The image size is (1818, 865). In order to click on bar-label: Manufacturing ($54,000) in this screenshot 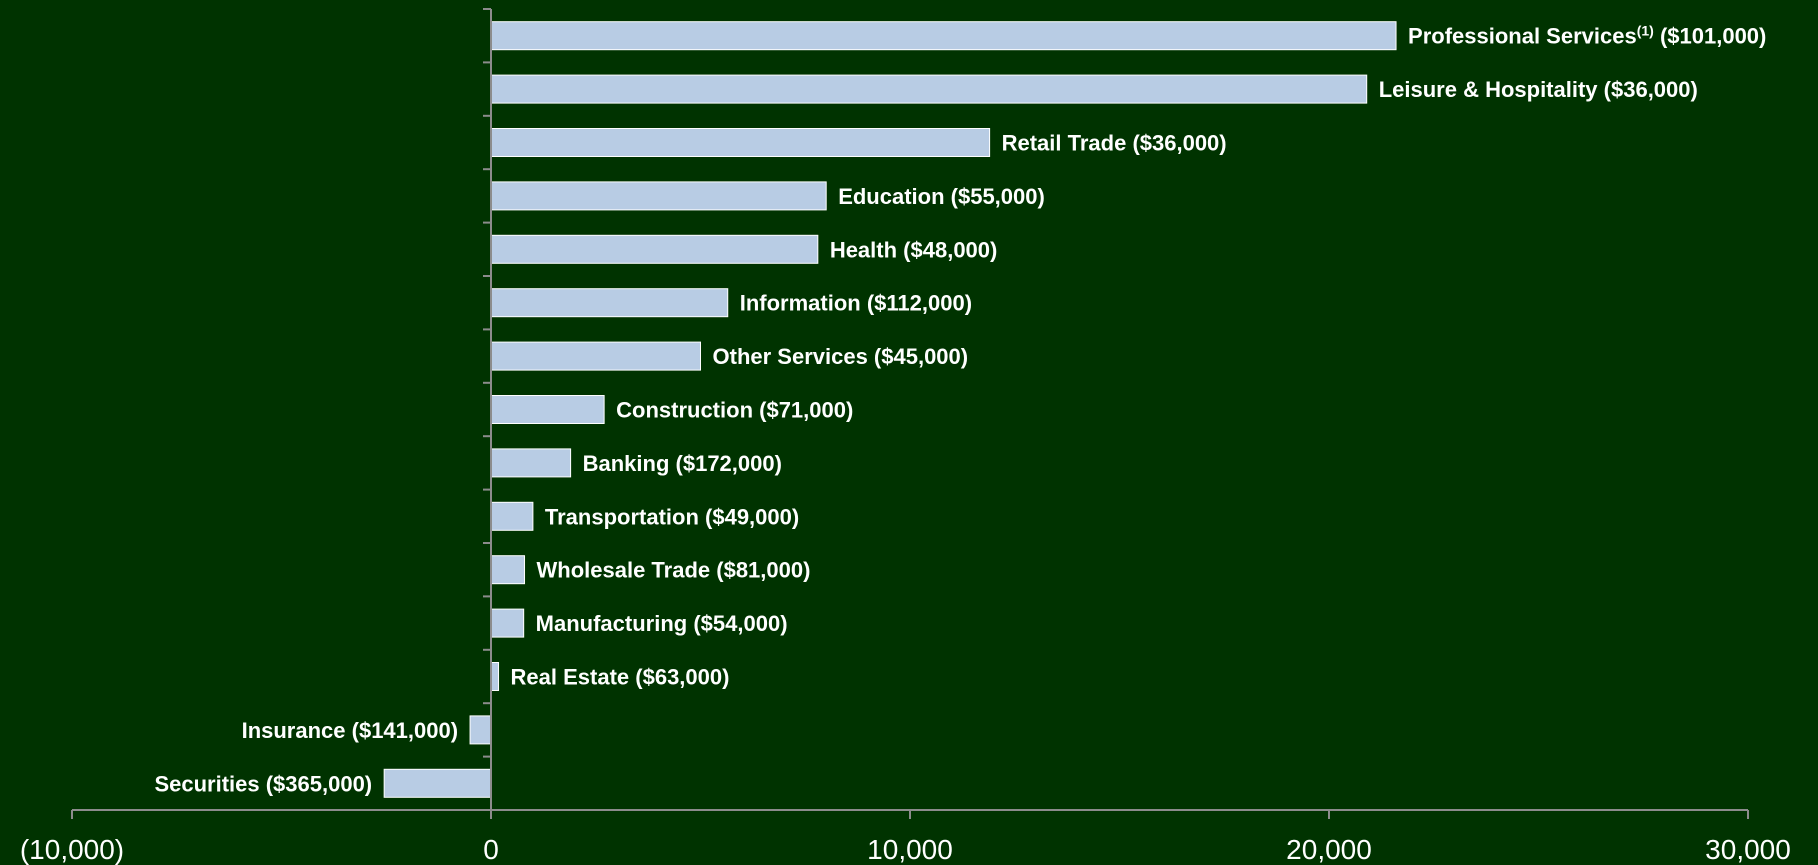, I will do `click(662, 623)`.